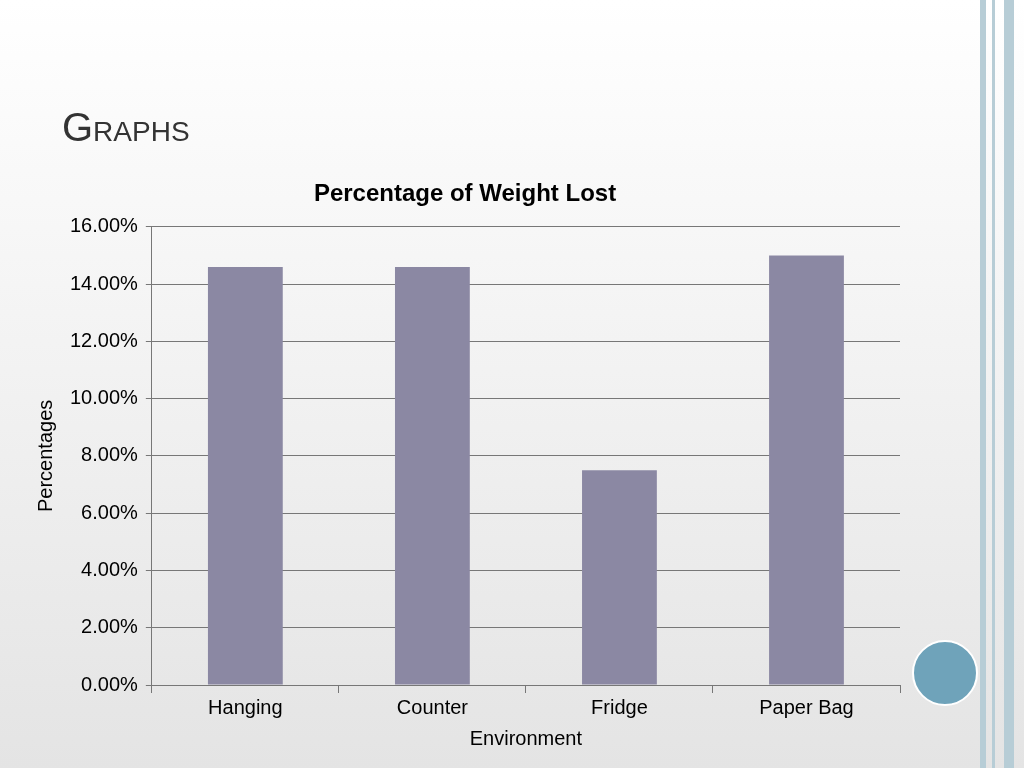  Describe the element at coordinates (110, 454) in the screenshot. I see `y-tick-label: 8.00%` at that location.